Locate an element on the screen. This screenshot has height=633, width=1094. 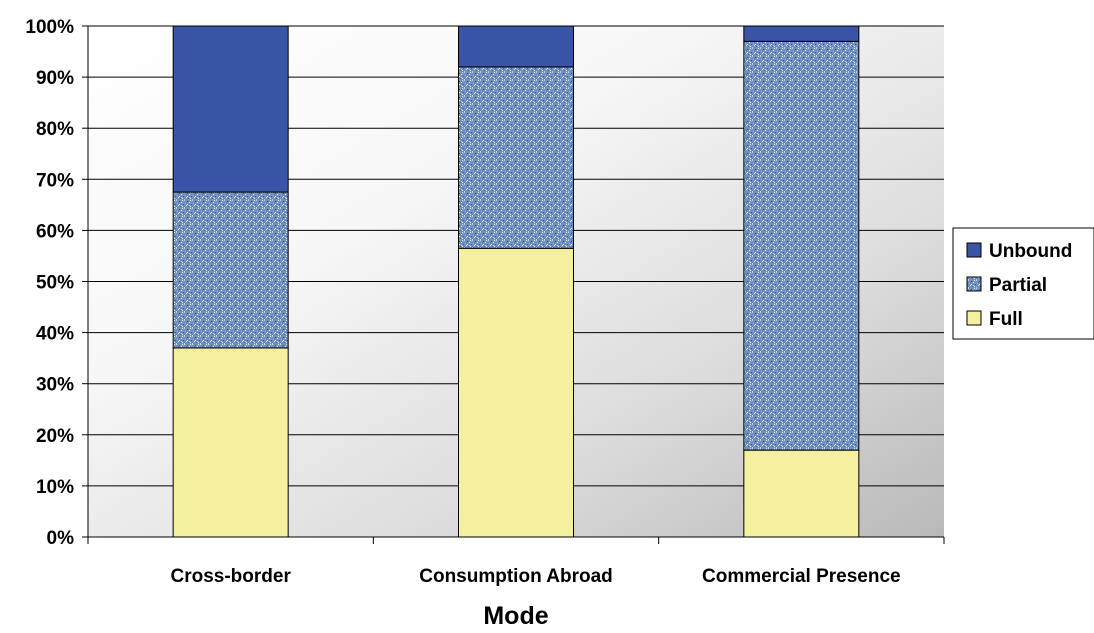
y-tick-label: 50% is located at coordinates (55, 283).